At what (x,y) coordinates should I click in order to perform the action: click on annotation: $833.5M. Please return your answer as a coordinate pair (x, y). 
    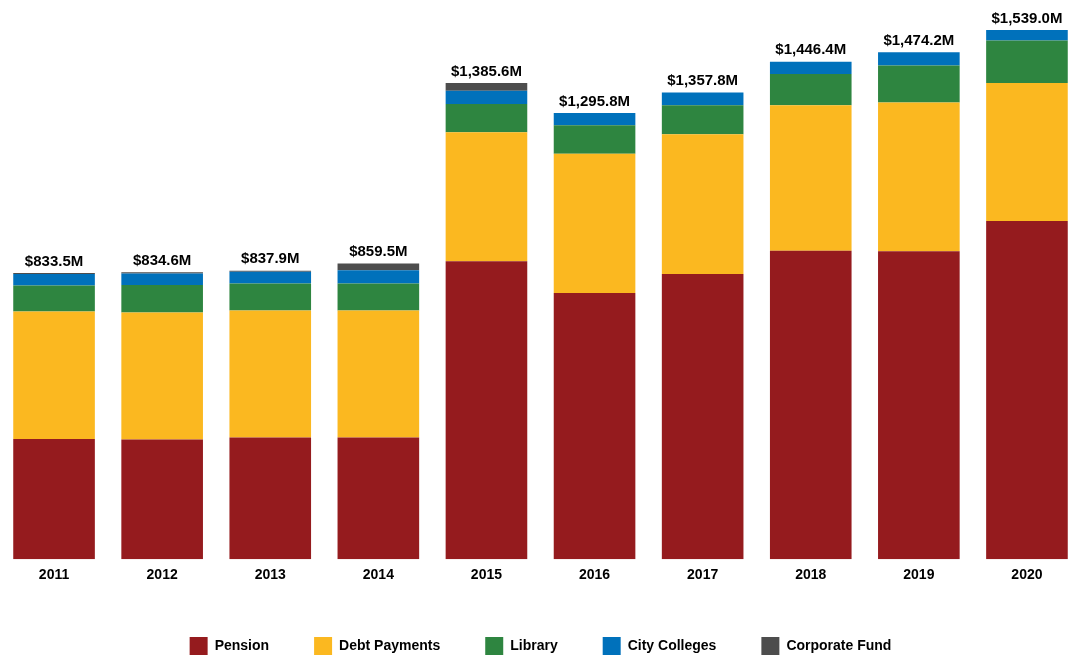
    Looking at the image, I should click on (54, 260).